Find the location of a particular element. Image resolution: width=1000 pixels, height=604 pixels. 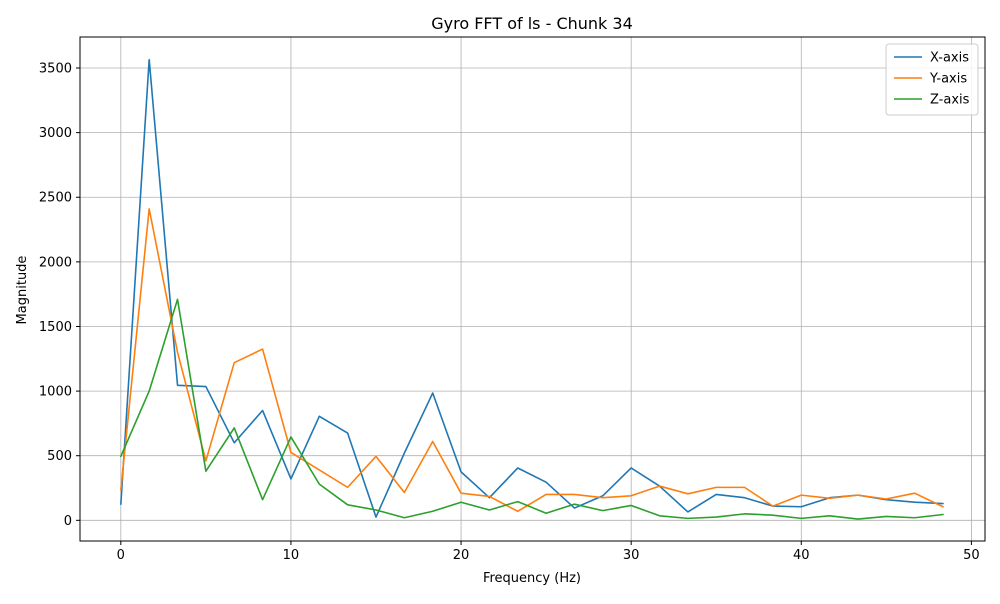

legend-label-y-axis: Y-axis is located at coordinates (948, 79).